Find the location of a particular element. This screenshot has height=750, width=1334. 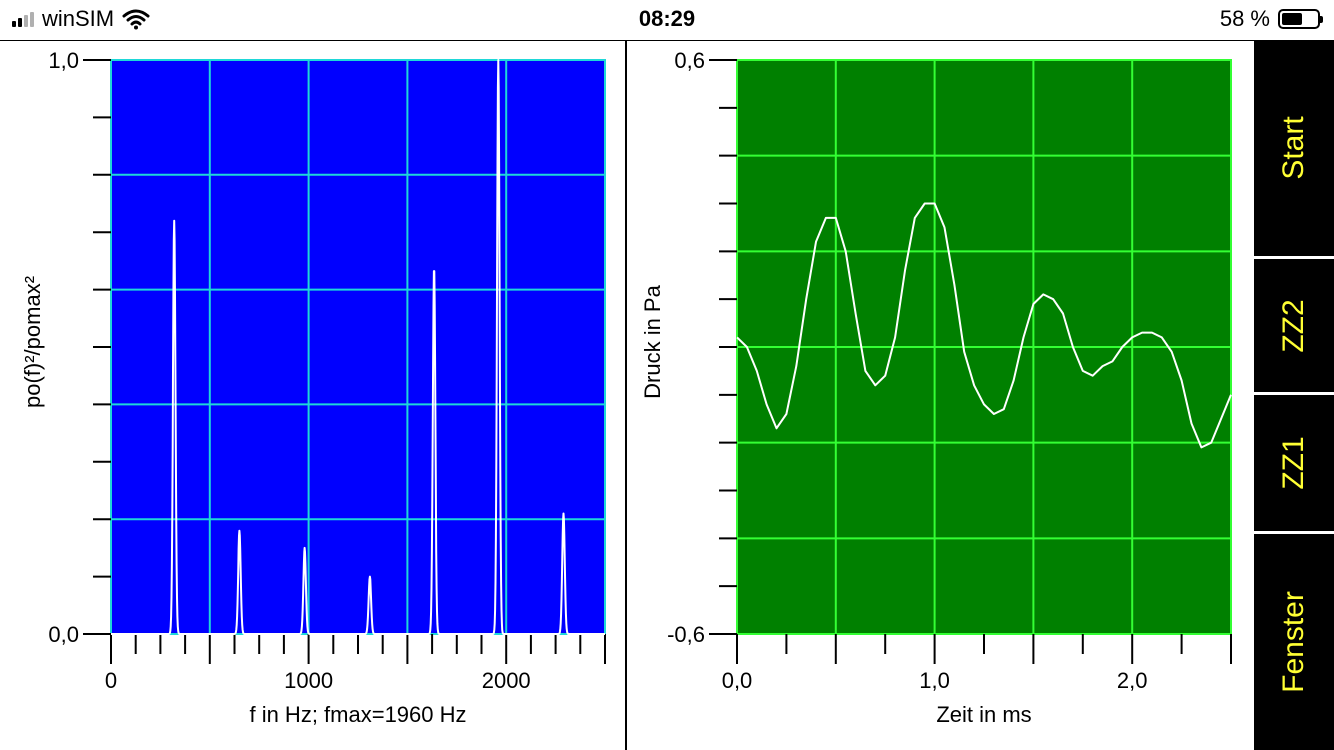

y-tick-label: 0,0 is located at coordinates (63, 634).